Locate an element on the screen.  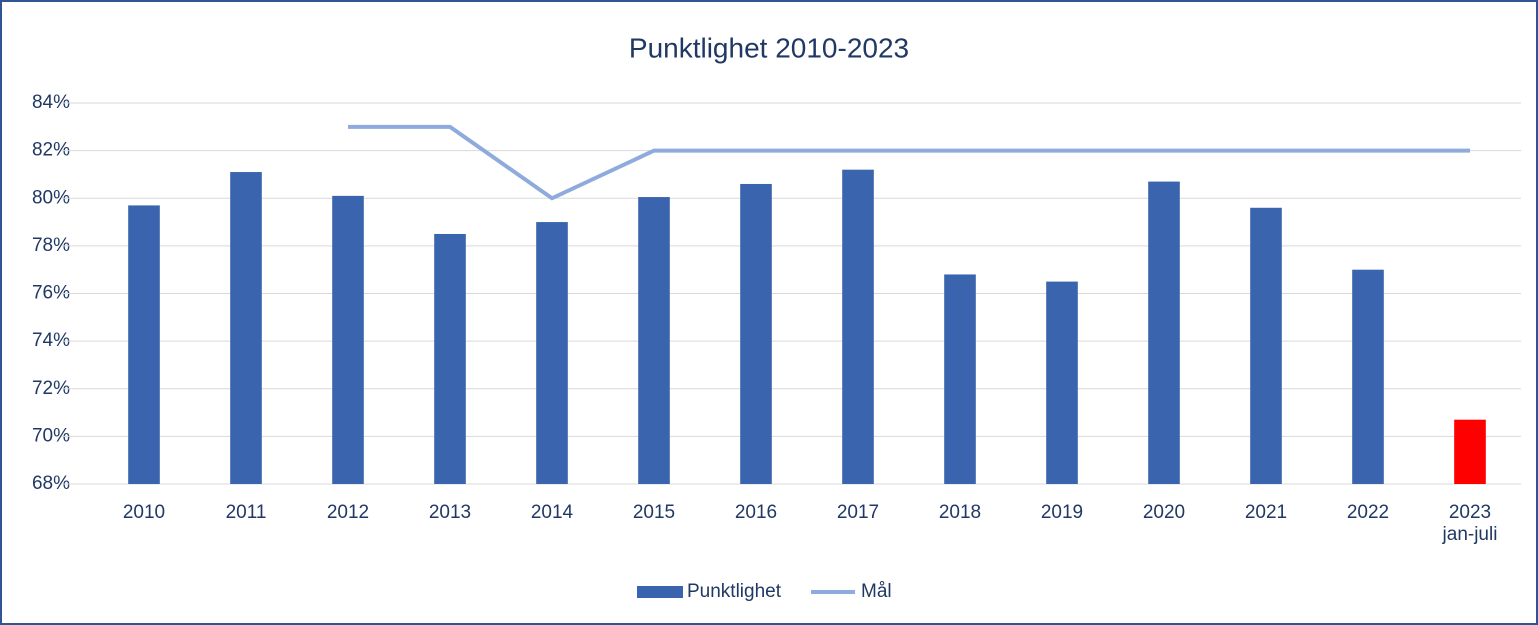
x-tick-label: 2013 is located at coordinates (450, 512).